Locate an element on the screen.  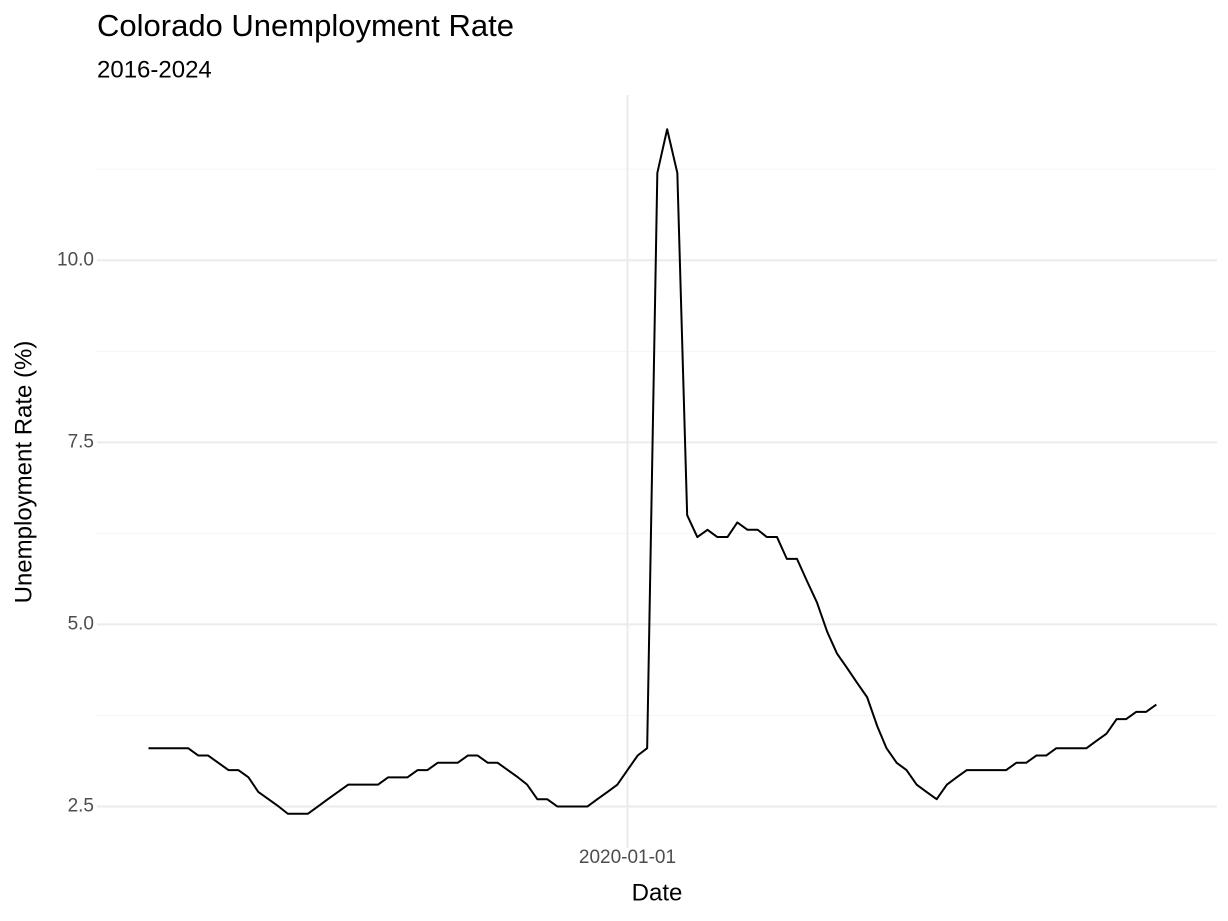
y-tick-label: 10.0 is located at coordinates (75, 259).